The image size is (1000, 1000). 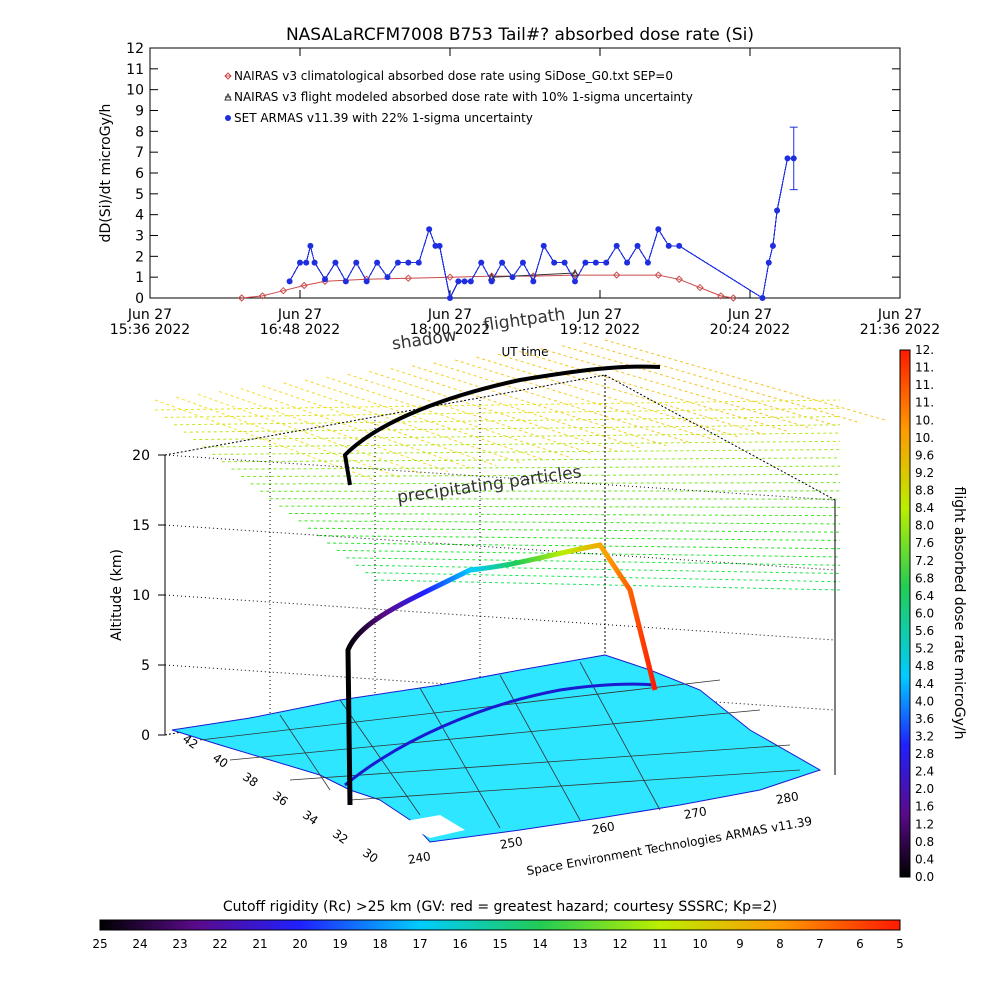 I want to click on colorbar-tick-label: 4.0, so click(x=924, y=701).